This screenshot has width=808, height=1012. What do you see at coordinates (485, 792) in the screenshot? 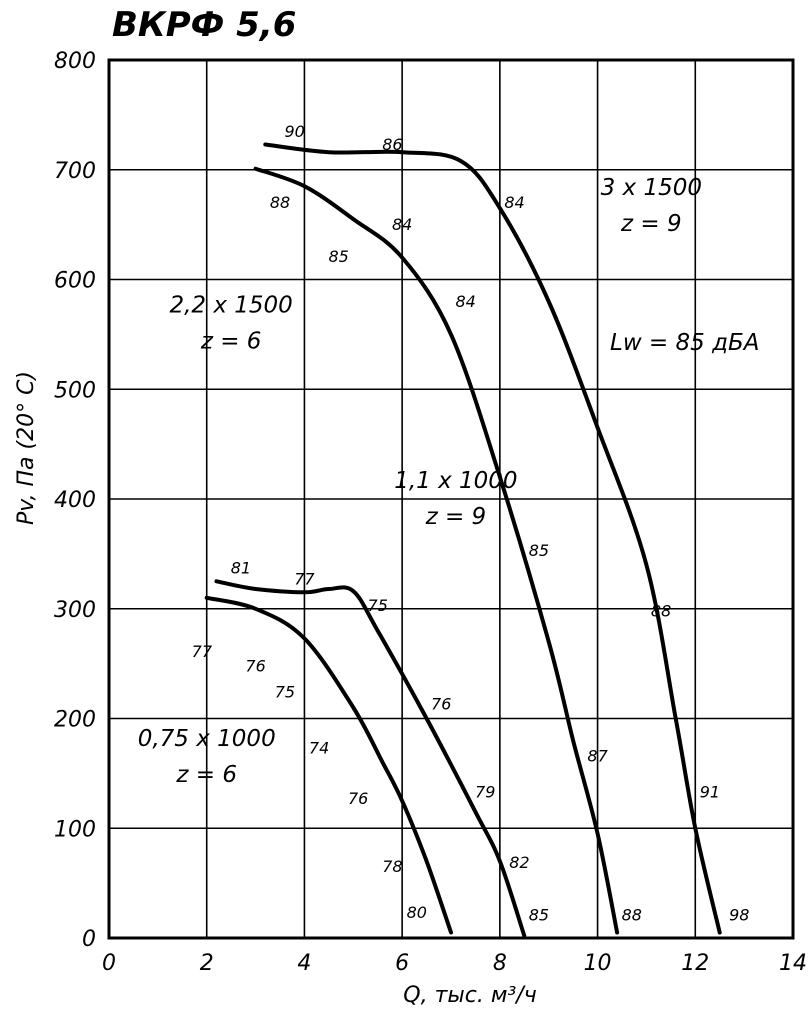
I see `noise-label: 79` at bounding box center [485, 792].